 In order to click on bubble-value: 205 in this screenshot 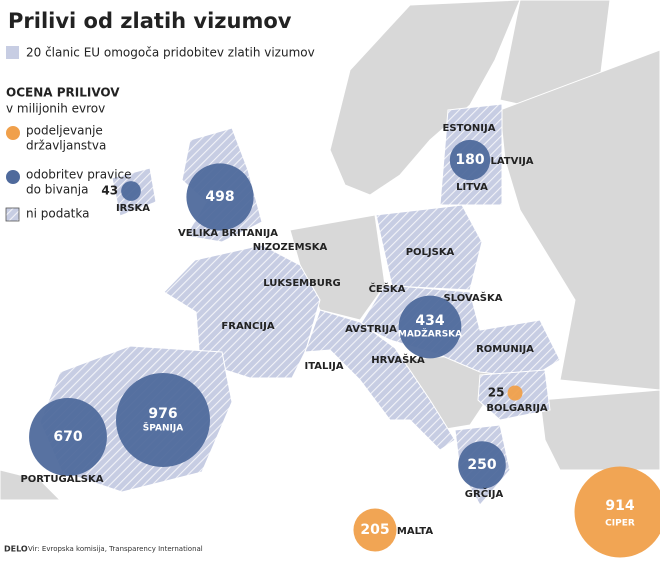, I will do `click(374, 530)`.